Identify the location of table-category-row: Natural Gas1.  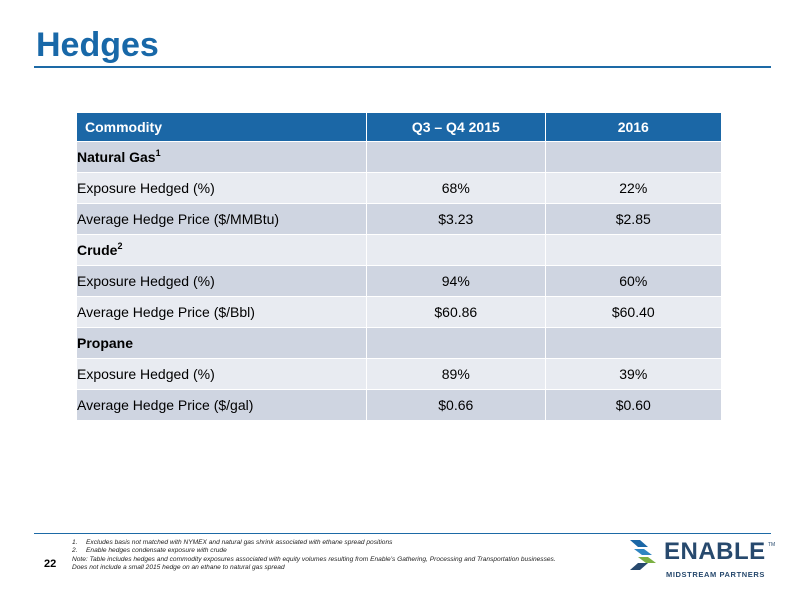
(399, 157).